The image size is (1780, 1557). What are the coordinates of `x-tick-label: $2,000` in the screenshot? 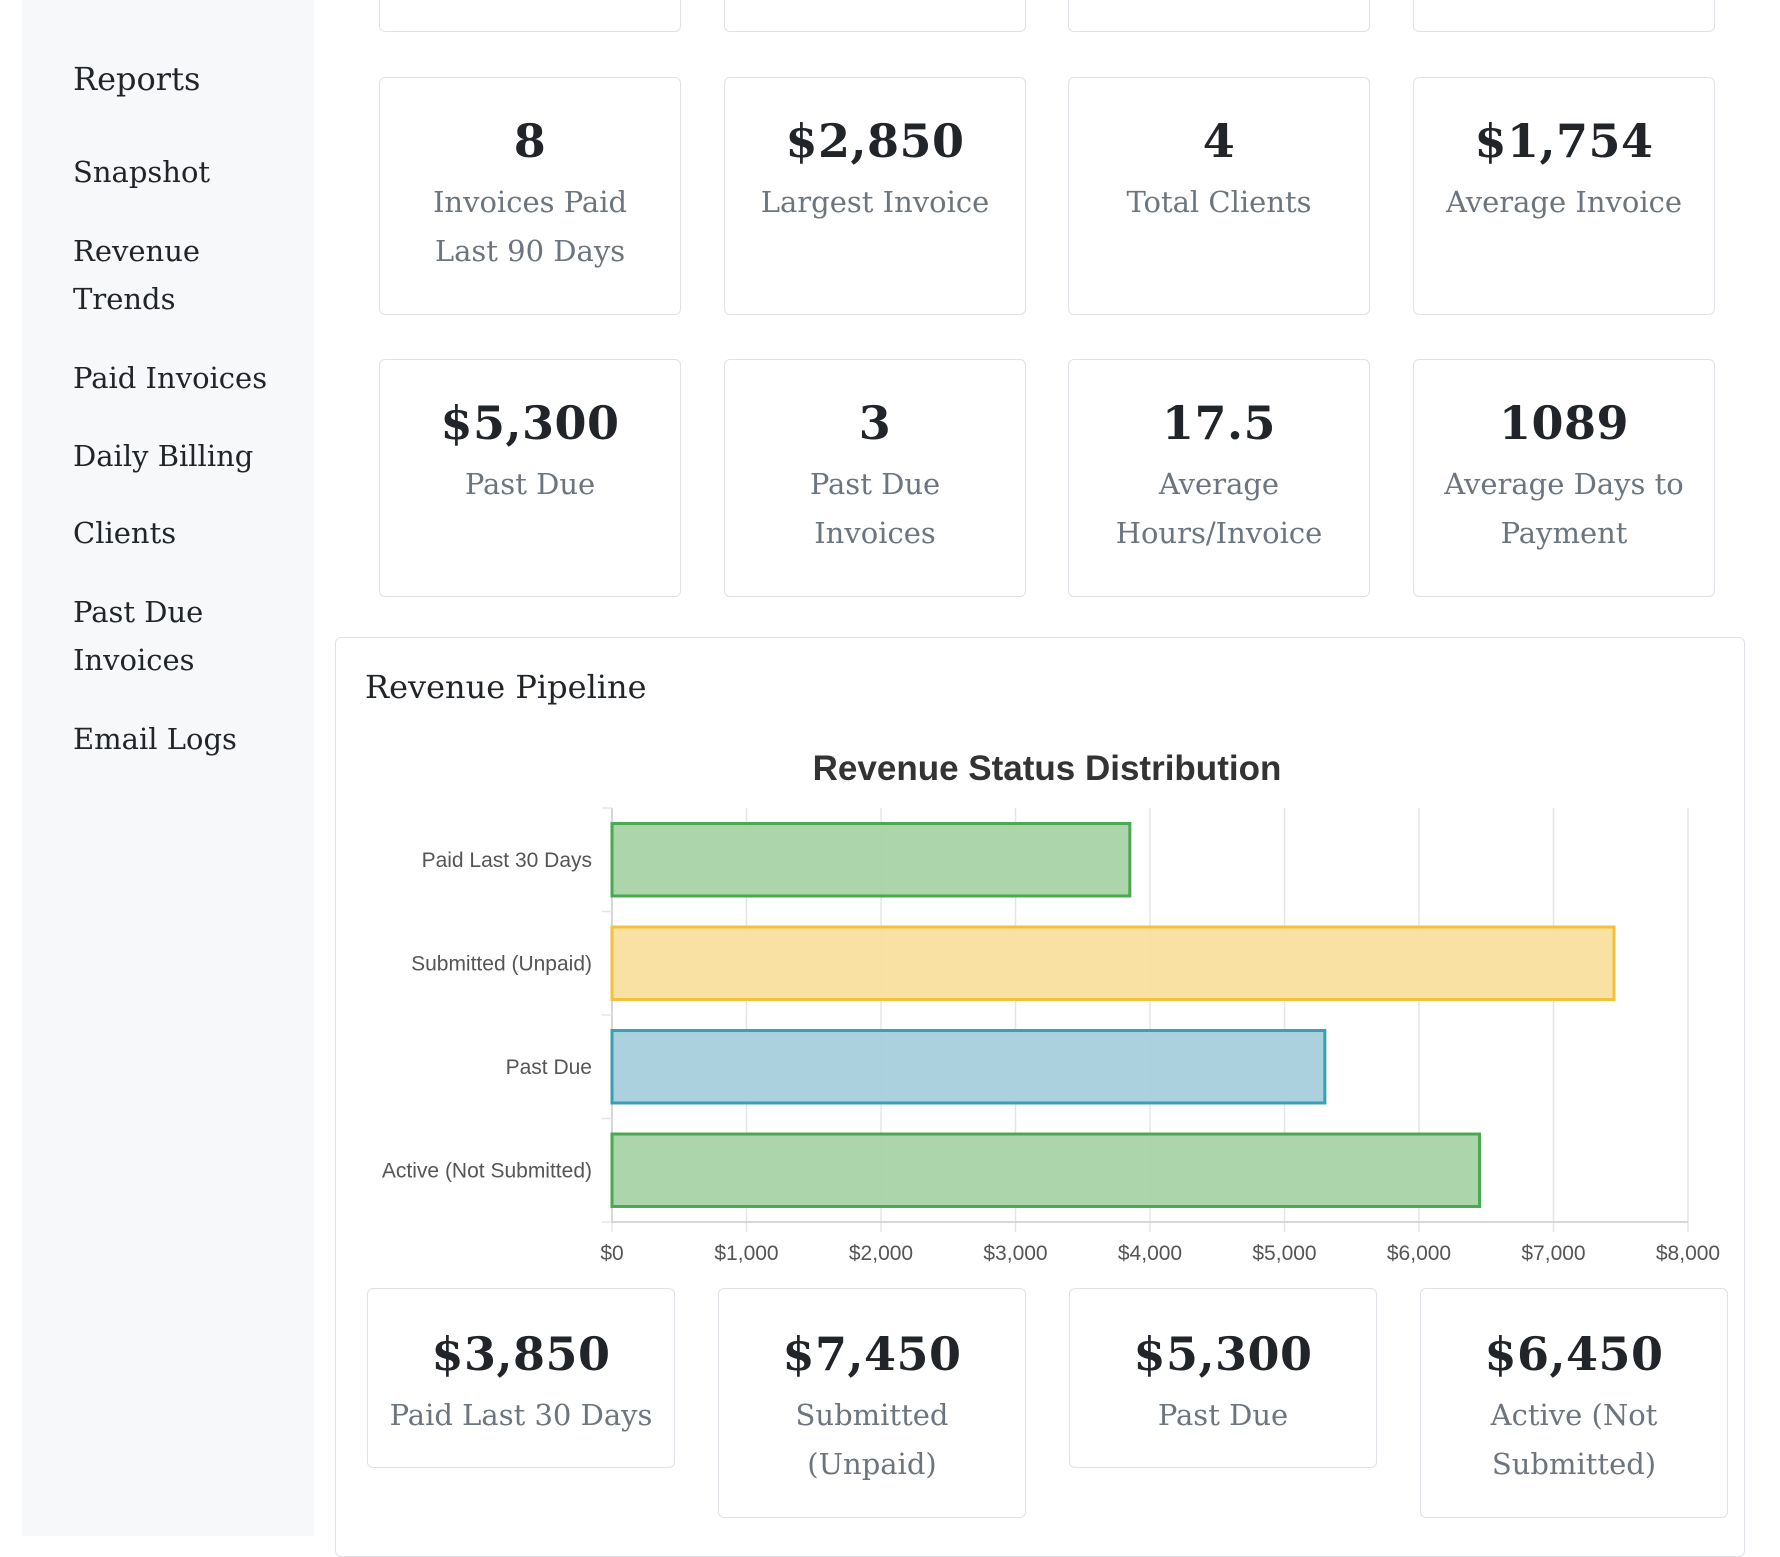 It's located at (881, 1253).